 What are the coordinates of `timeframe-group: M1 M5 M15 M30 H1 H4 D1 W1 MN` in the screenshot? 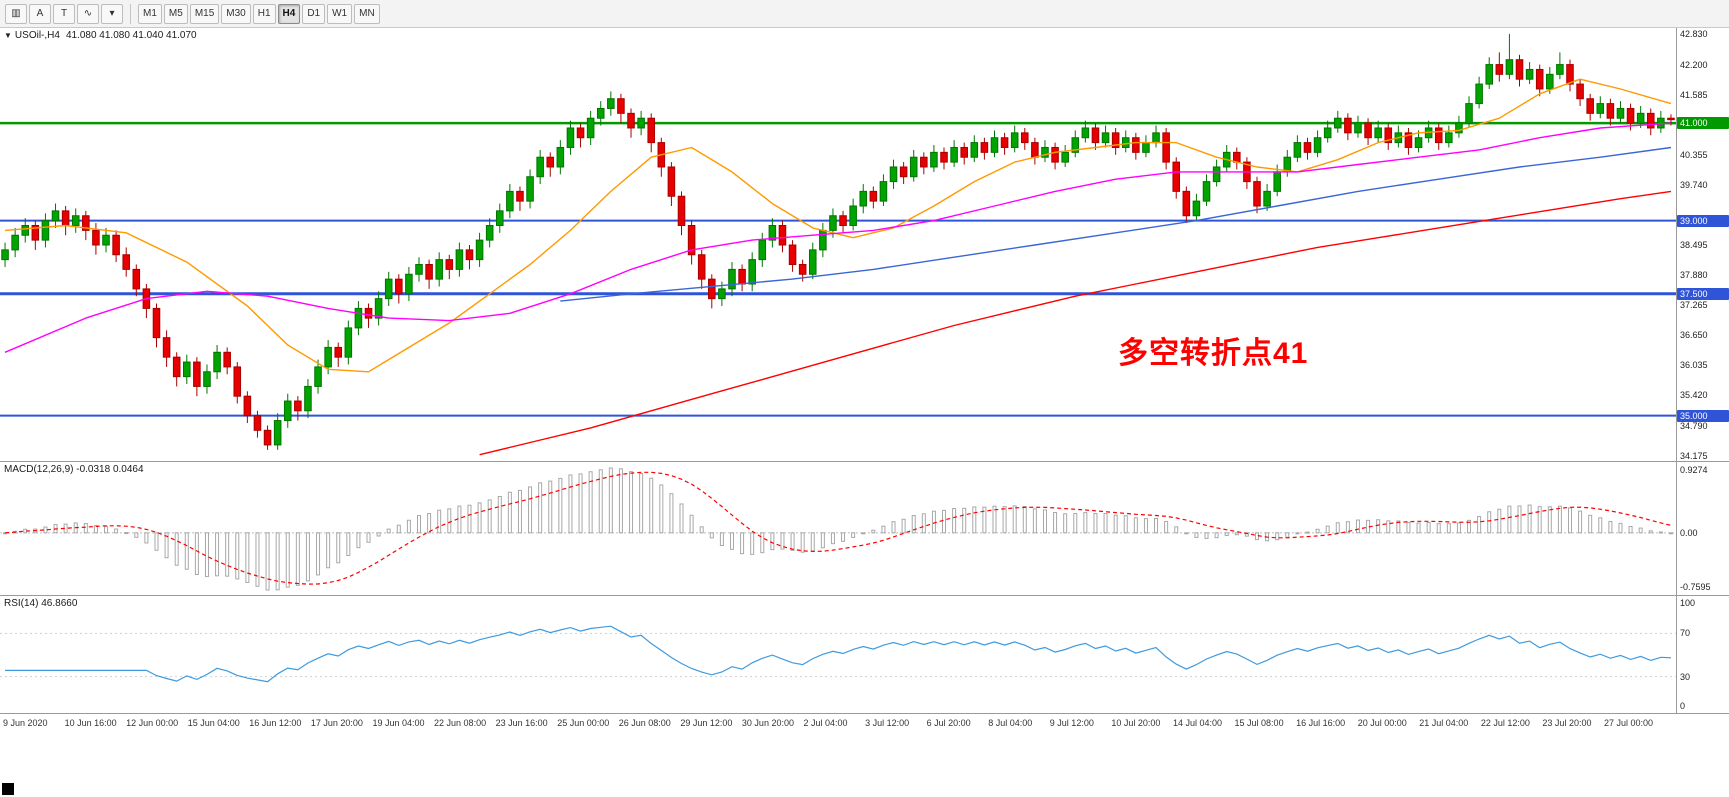 It's located at (259, 13).